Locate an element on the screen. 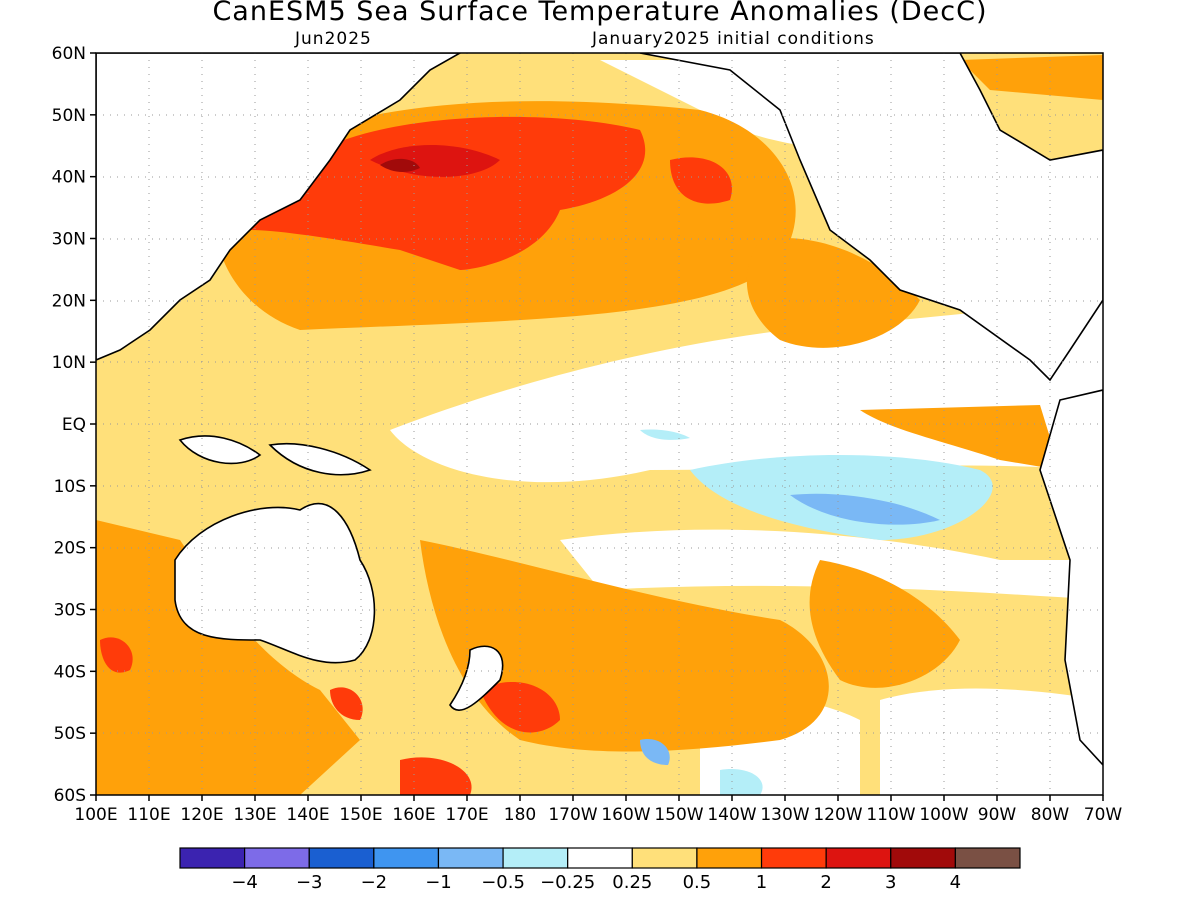 The height and width of the screenshot is (900, 1200). lon-label: 120W is located at coordinates (837, 815).